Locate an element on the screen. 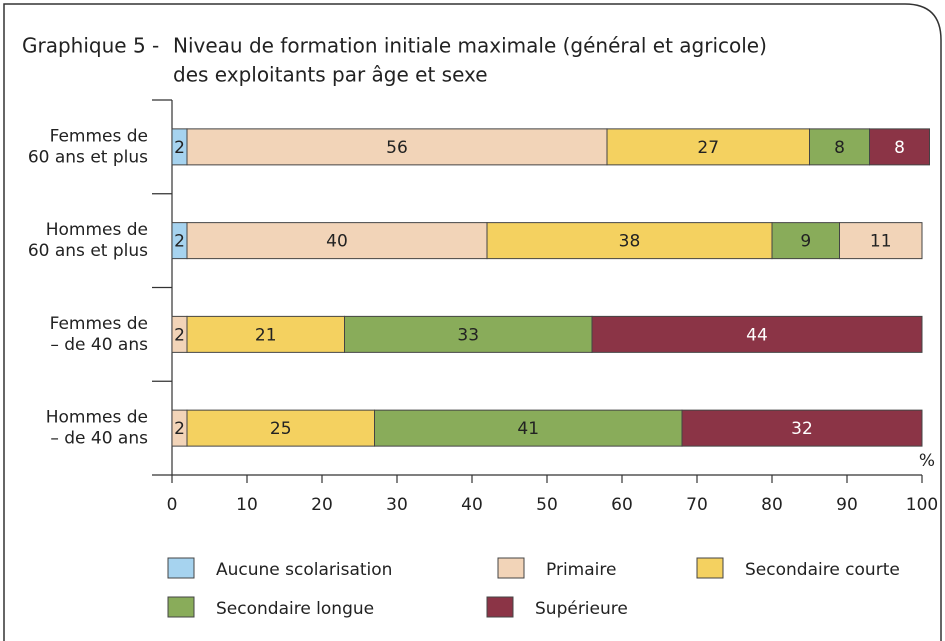 This screenshot has height=641, width=945. segment-label: 25 is located at coordinates (281, 429).